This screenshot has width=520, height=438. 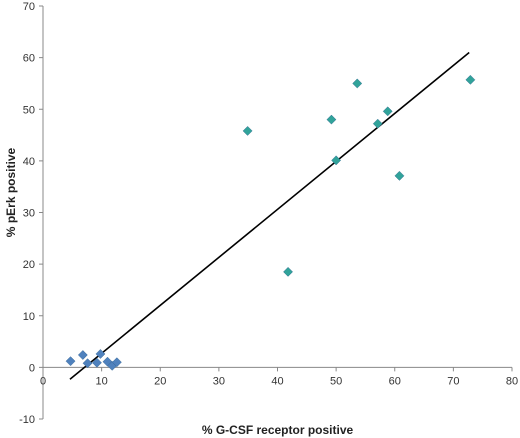 What do you see at coordinates (278, 430) in the screenshot?
I see `x-axis-title: % G-CSF receptor positive` at bounding box center [278, 430].